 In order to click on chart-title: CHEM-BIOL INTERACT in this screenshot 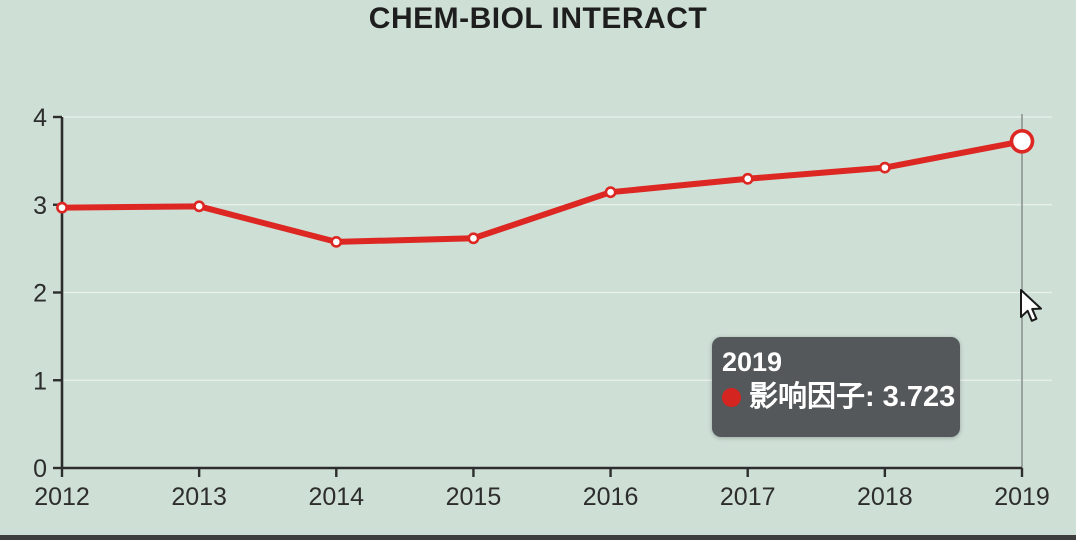, I will do `click(538, 18)`.